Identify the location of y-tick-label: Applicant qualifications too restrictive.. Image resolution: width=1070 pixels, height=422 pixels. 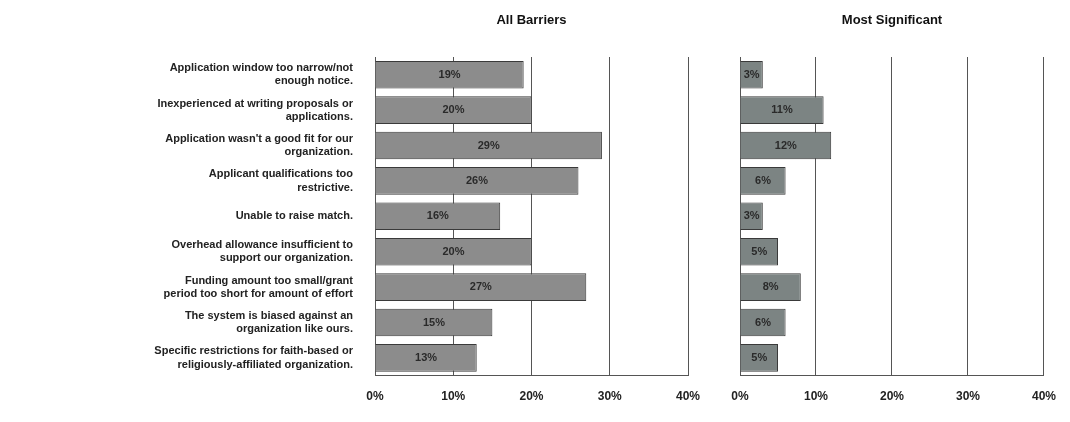
(281, 180).